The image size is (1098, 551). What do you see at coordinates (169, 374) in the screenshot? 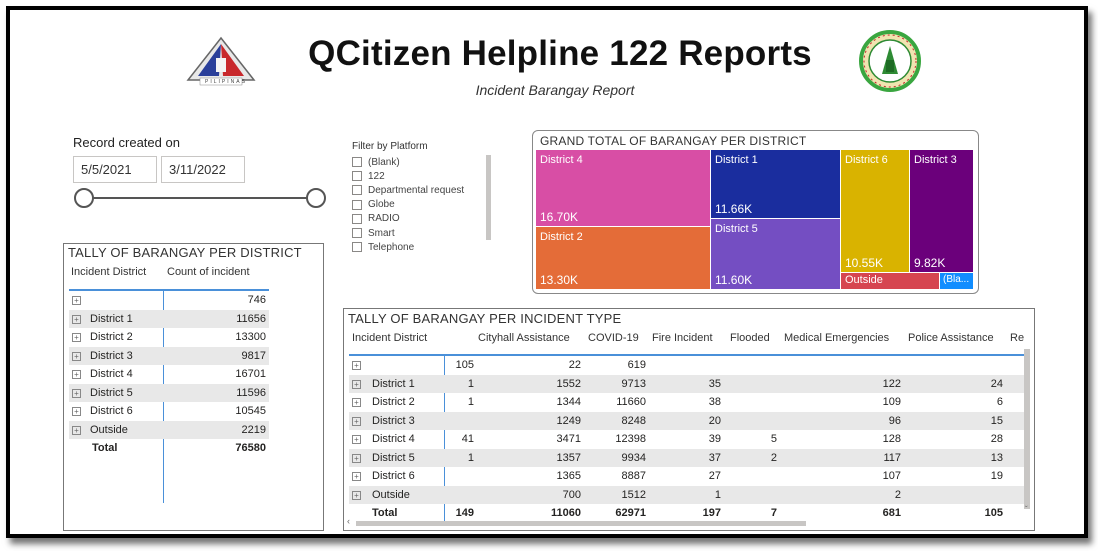
I see `table-row: + District 4 16701` at bounding box center [169, 374].